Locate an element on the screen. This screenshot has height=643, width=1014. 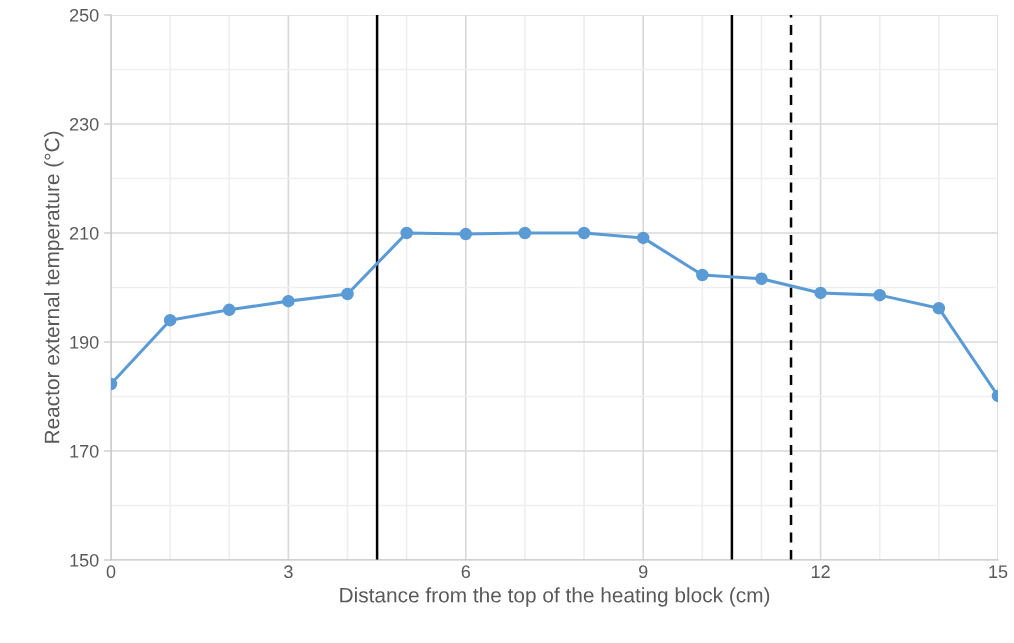
x-tick-label: 15 is located at coordinates (998, 572).